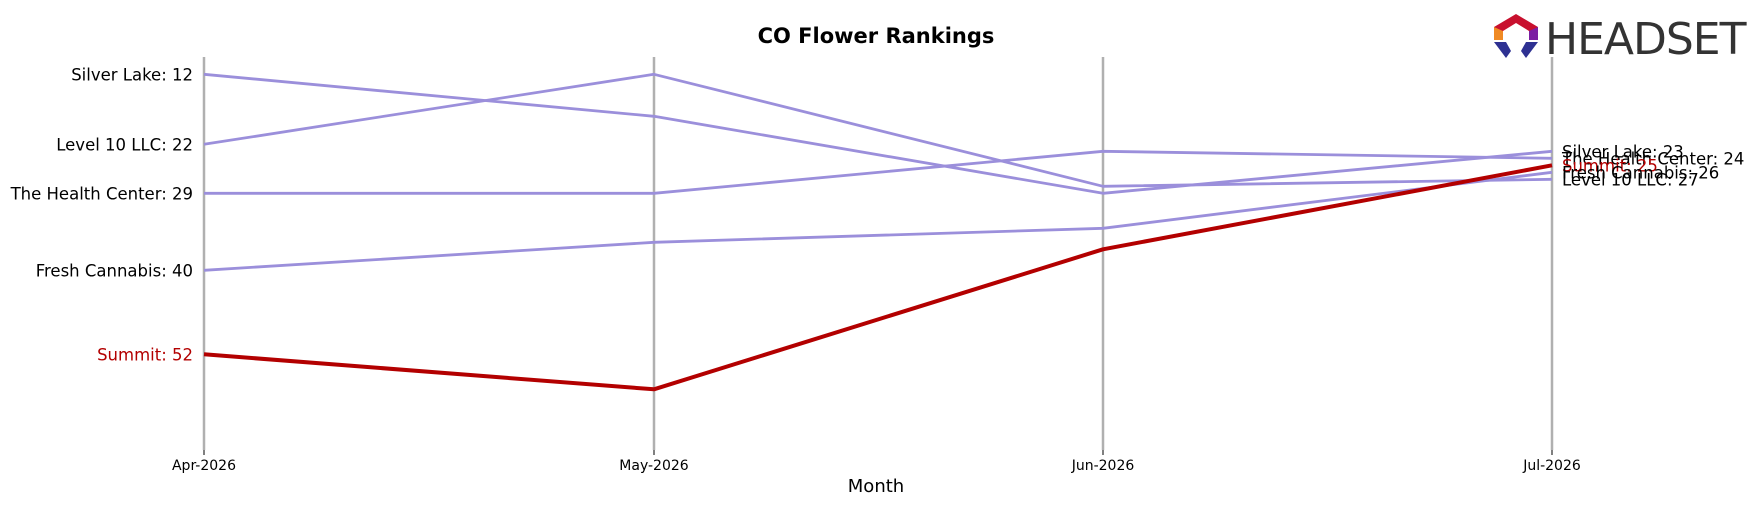 Image resolution: width=1753 pixels, height=507 pixels. What do you see at coordinates (132, 74) in the screenshot?
I see `start-label: Silver Lake: 12` at bounding box center [132, 74].